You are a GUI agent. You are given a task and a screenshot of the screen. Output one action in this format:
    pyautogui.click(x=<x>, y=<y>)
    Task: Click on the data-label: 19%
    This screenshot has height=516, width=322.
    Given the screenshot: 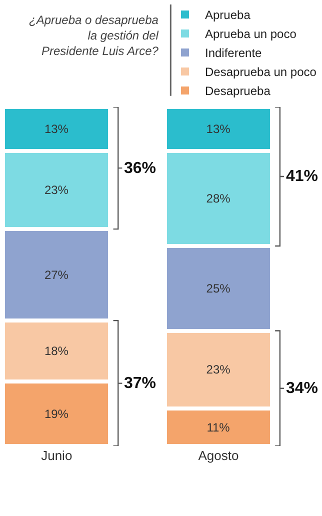 What is the action you would take?
    pyautogui.click(x=56, y=413)
    